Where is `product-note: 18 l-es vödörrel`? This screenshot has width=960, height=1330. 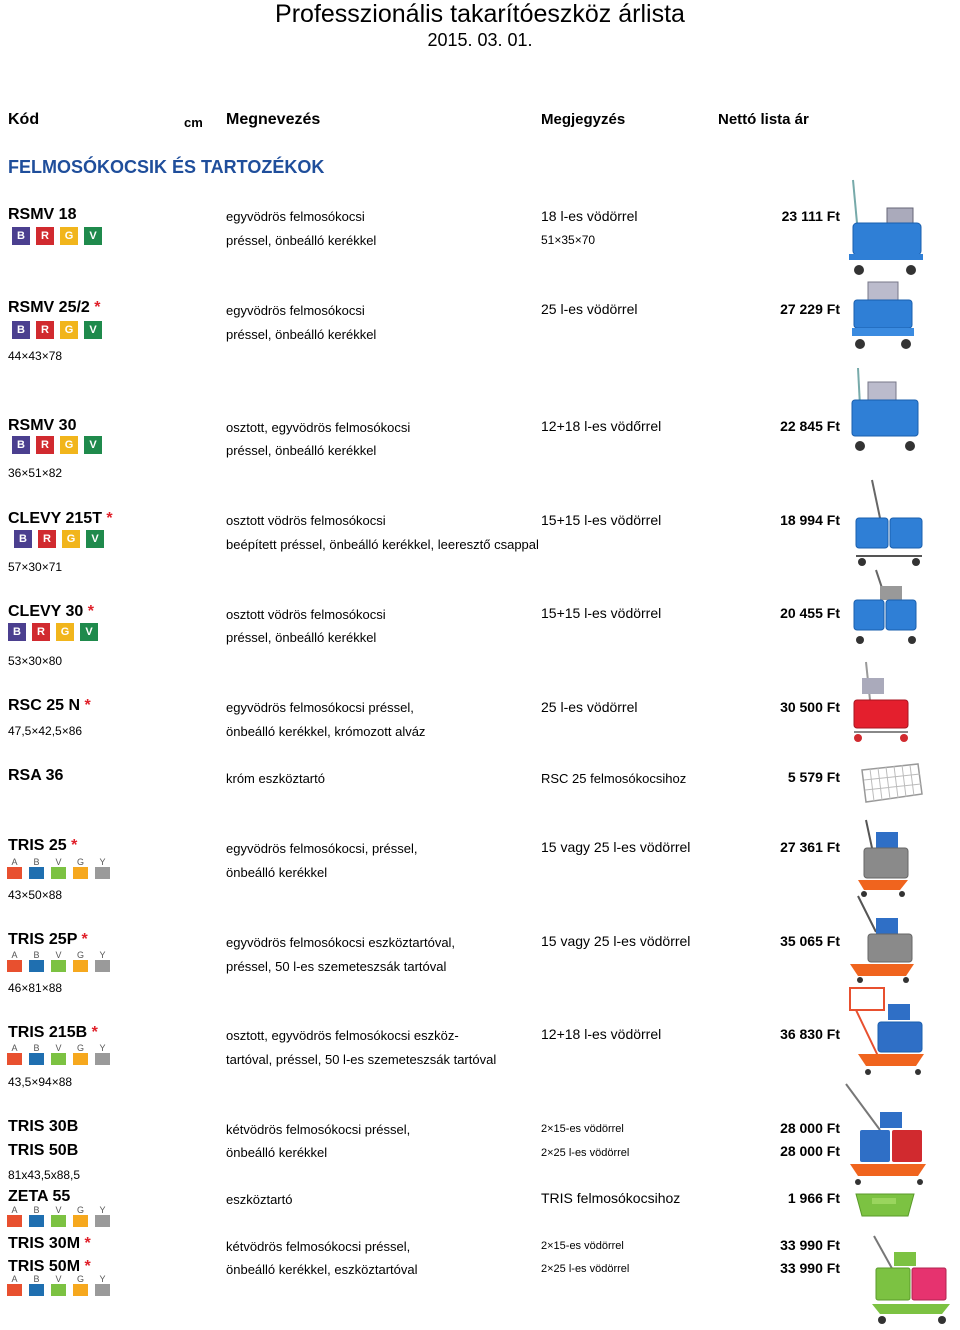 product-note: 18 l-es vödörrel is located at coordinates (589, 216).